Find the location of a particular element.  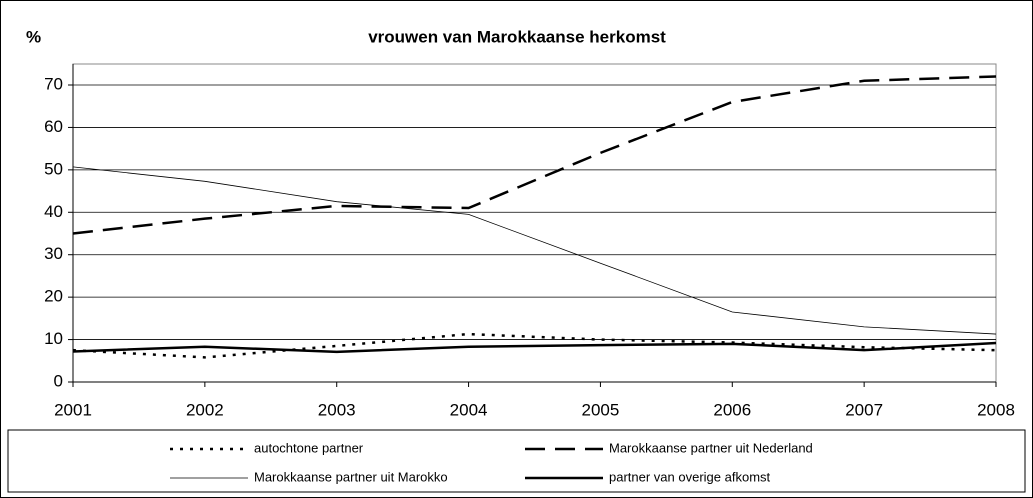

x-tick-label: 2005 is located at coordinates (601, 409).